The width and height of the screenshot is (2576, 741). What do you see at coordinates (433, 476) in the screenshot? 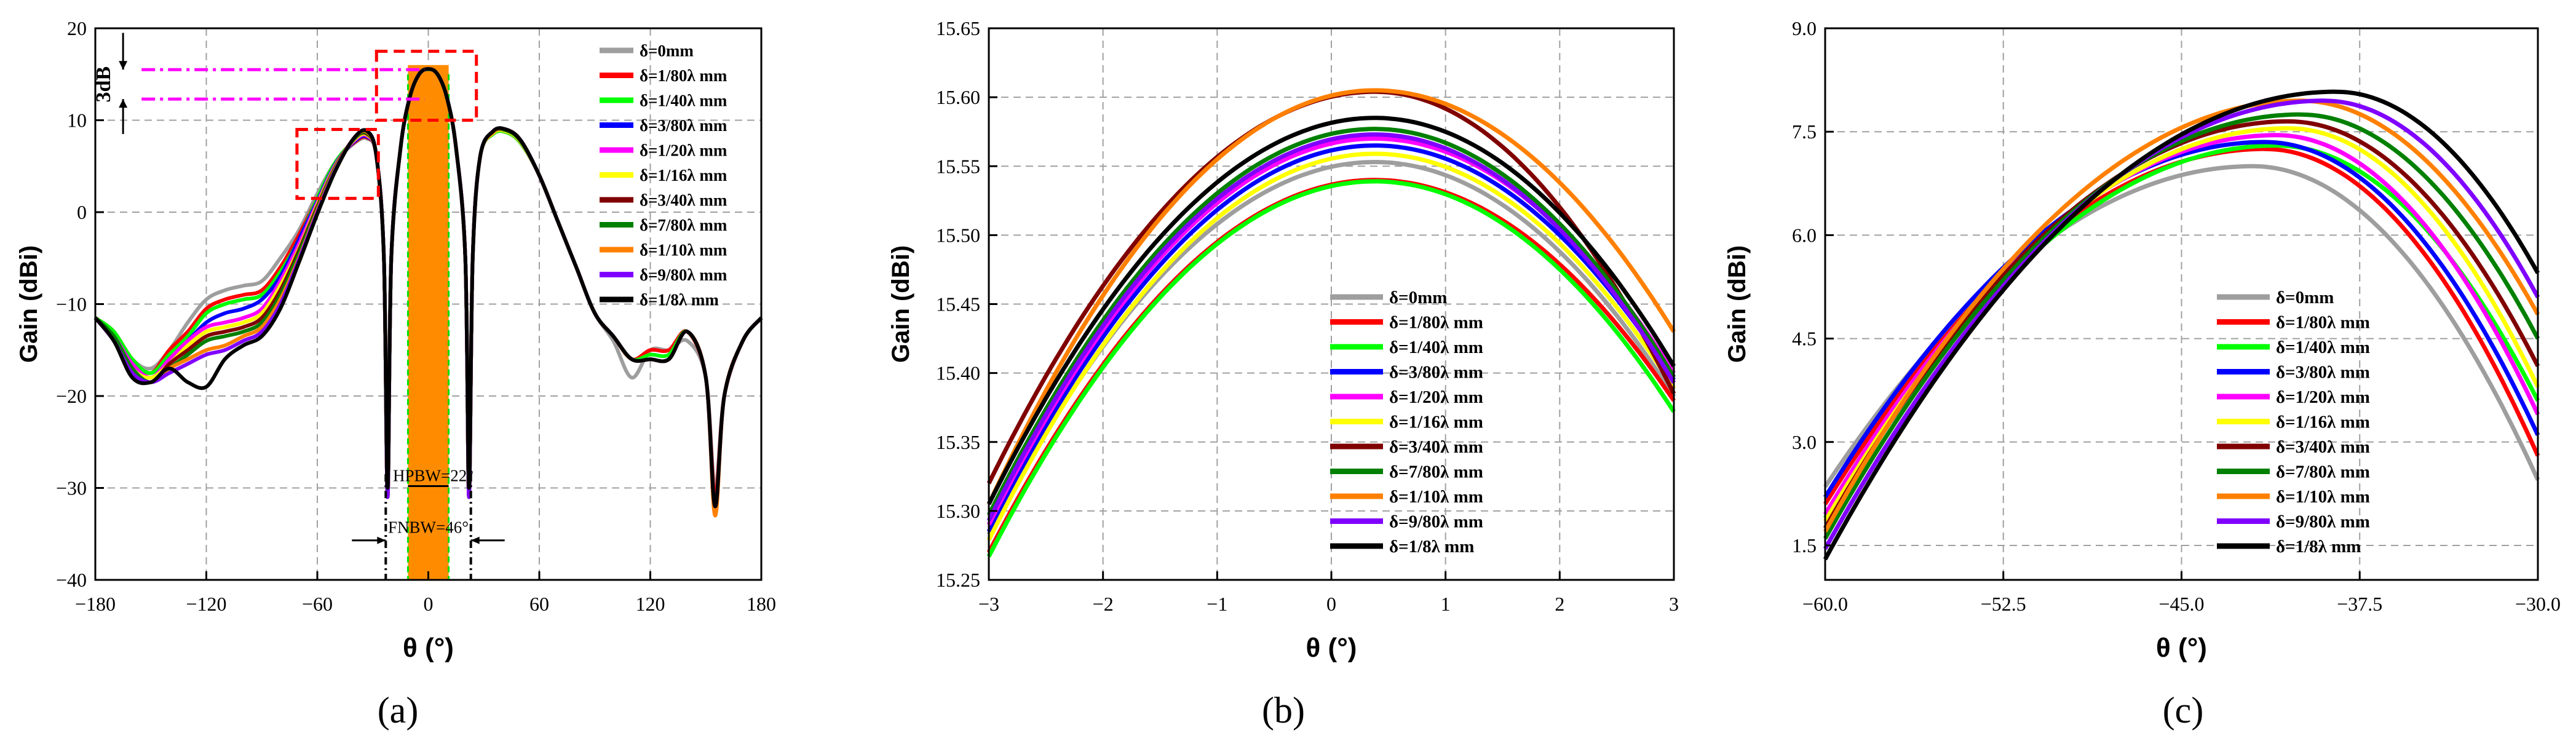
I see `hpbw-label: HPBW=22°` at bounding box center [433, 476].